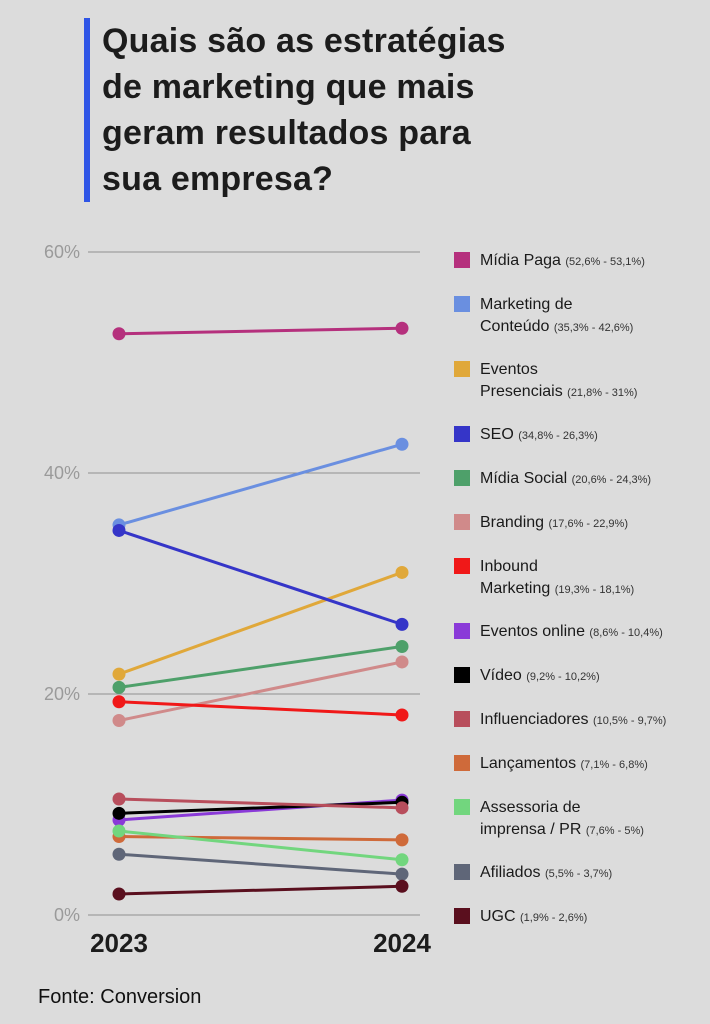  Describe the element at coordinates (304, 41) in the screenshot. I see `title-line: Quais são as estratégias` at that location.